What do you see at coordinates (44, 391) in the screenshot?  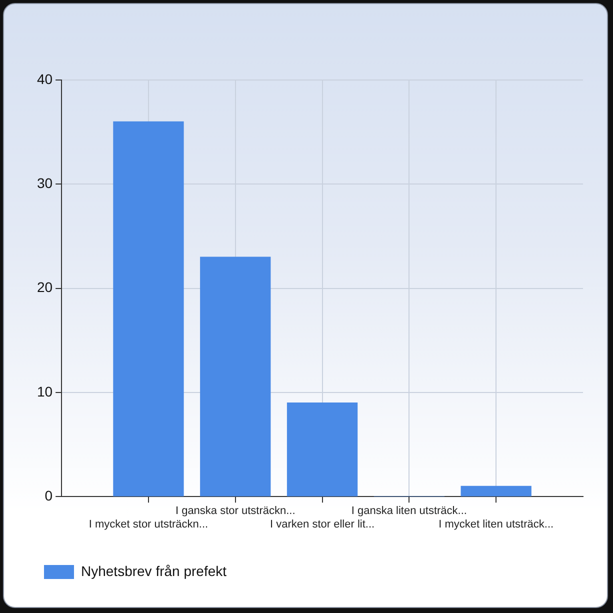 I see `y-tick-label: 10` at bounding box center [44, 391].